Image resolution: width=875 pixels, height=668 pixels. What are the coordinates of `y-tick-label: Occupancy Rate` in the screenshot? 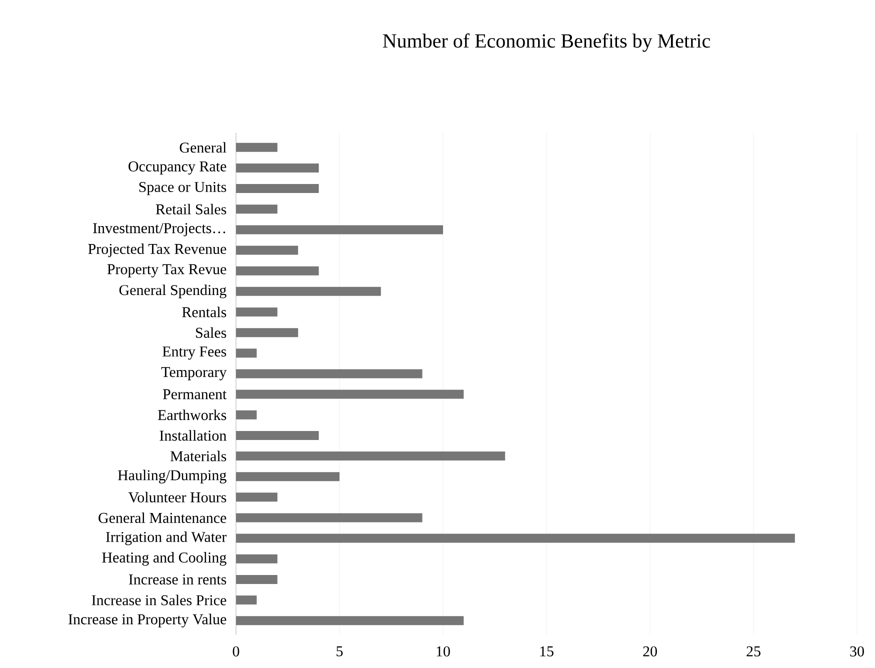 It's located at (177, 168).